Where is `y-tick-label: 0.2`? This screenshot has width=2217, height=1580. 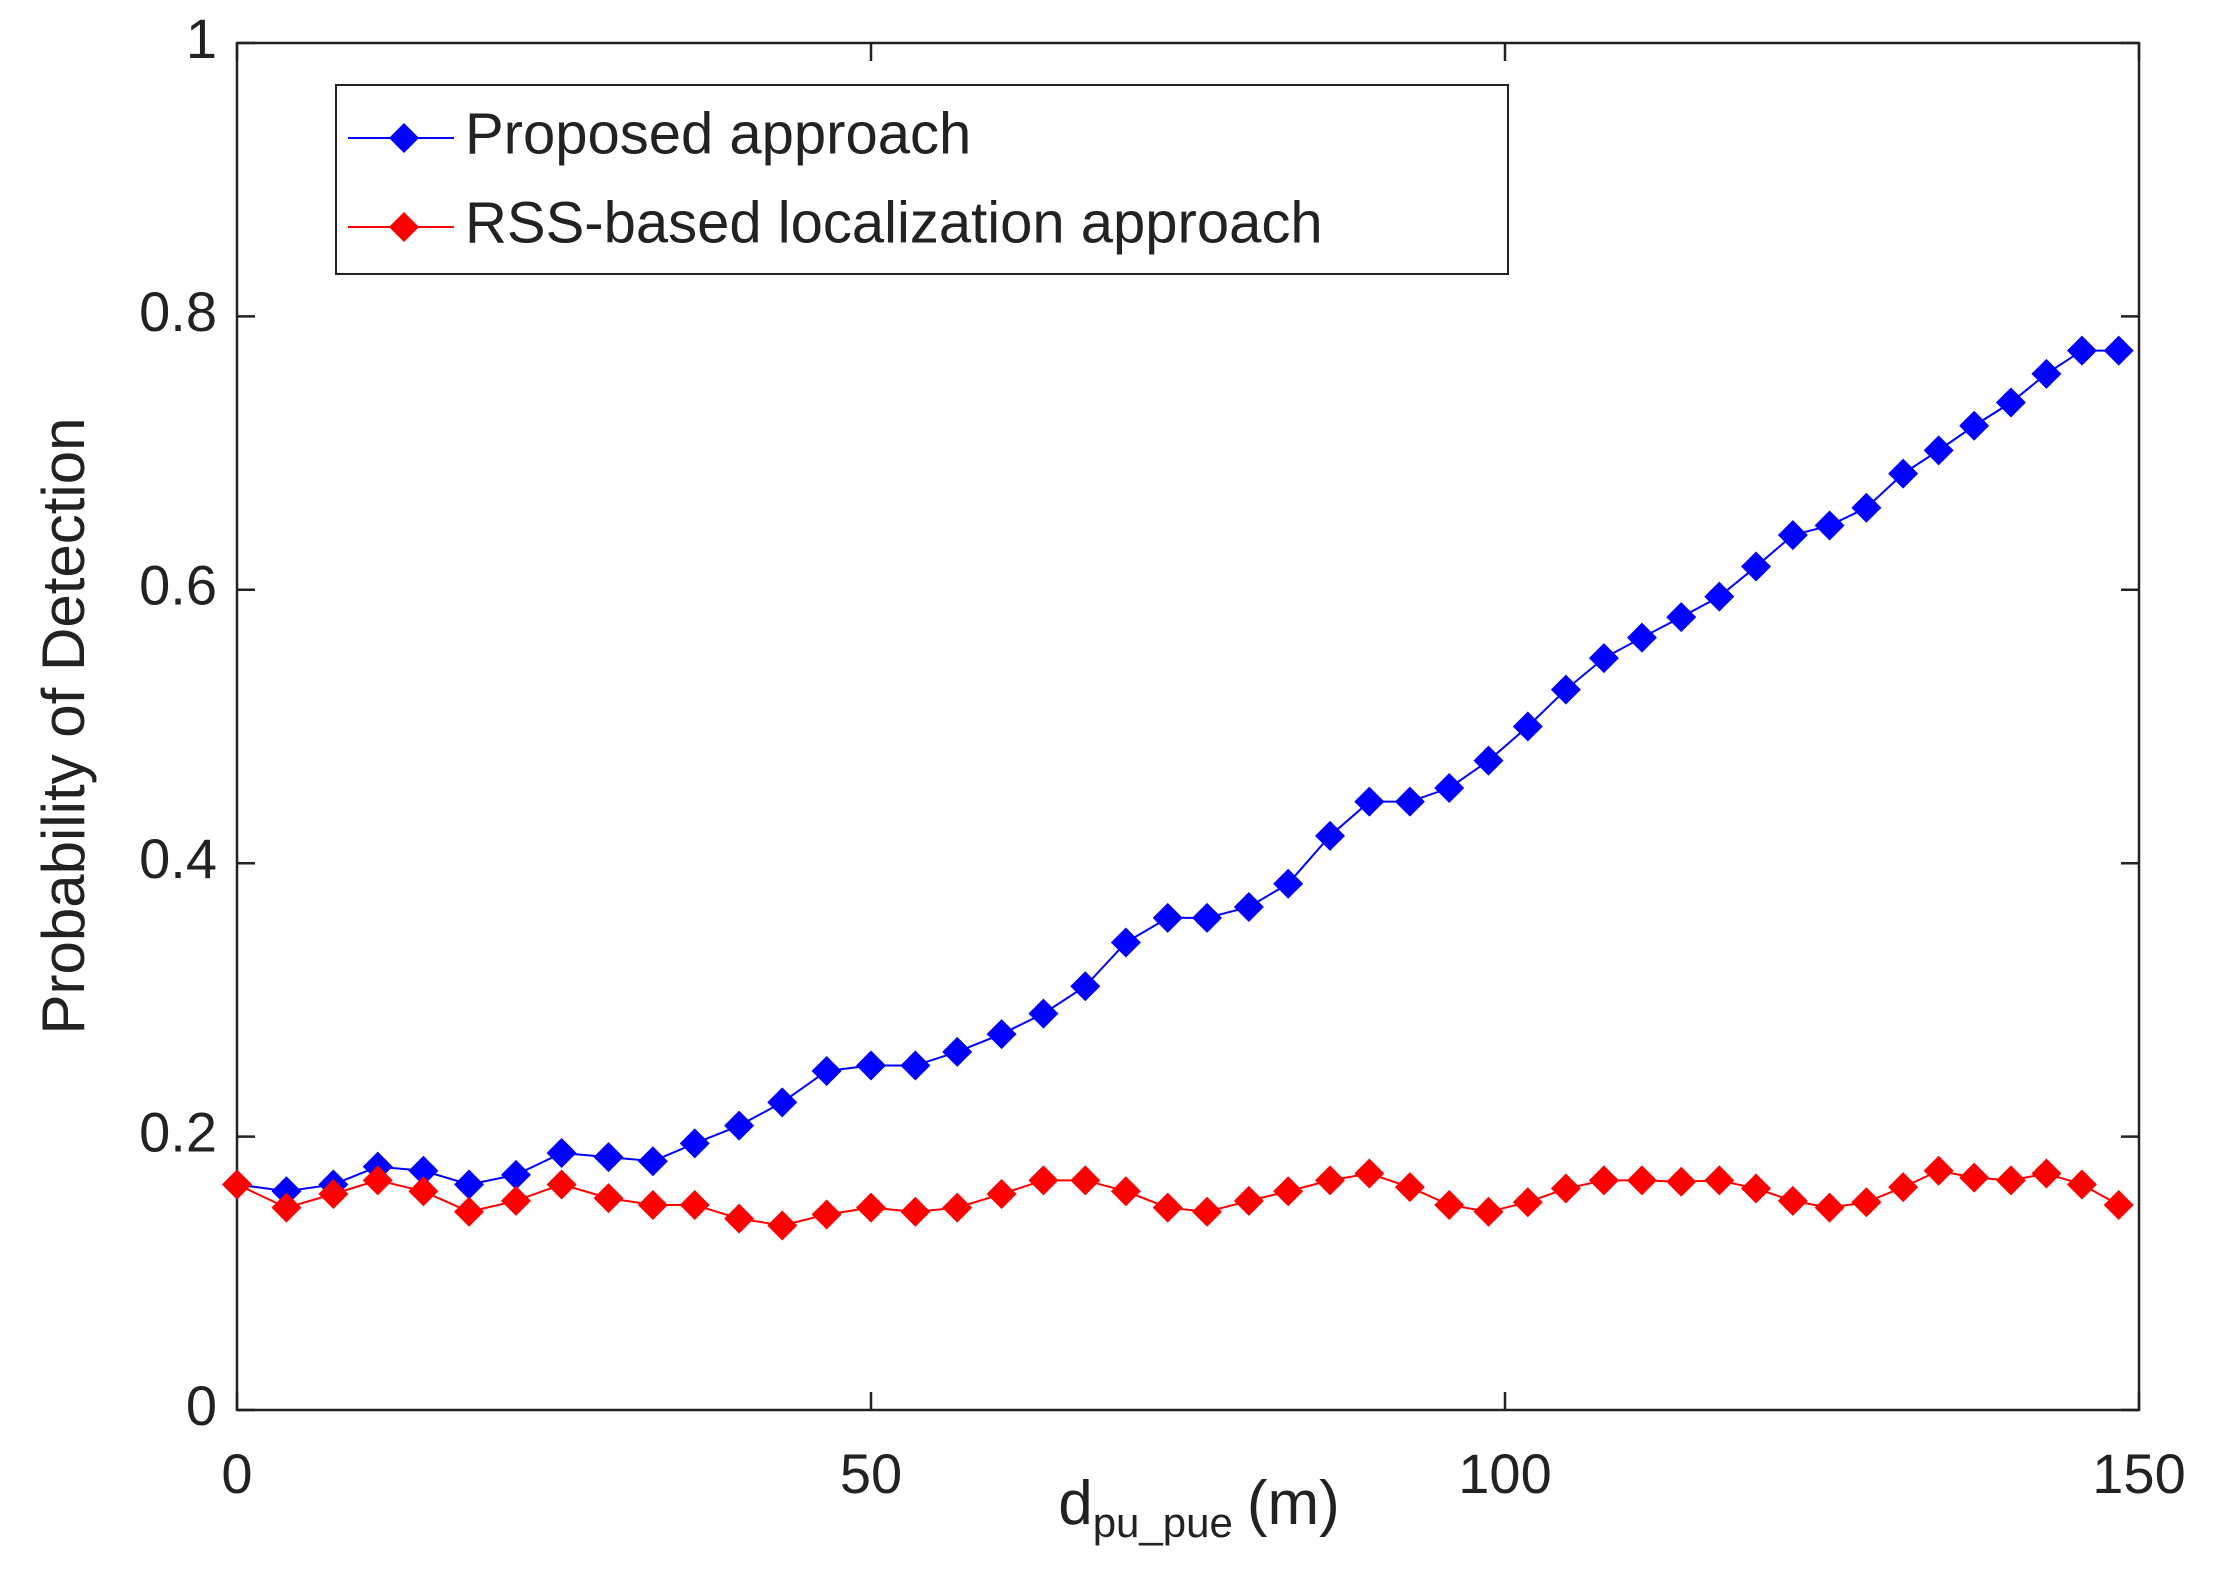
y-tick-label: 0.2 is located at coordinates (178, 1131).